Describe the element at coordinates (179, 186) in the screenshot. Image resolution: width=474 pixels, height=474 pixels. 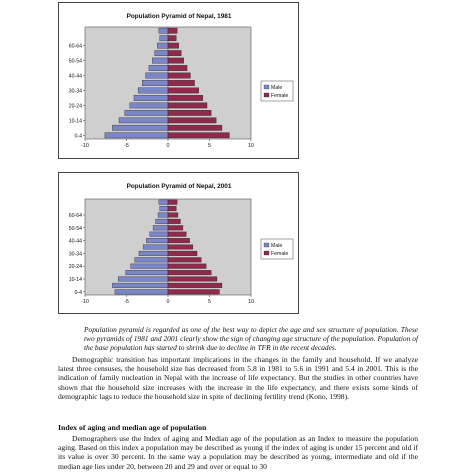
I see `chart-title: Population Pyramid of Nepal, 2001` at that location.